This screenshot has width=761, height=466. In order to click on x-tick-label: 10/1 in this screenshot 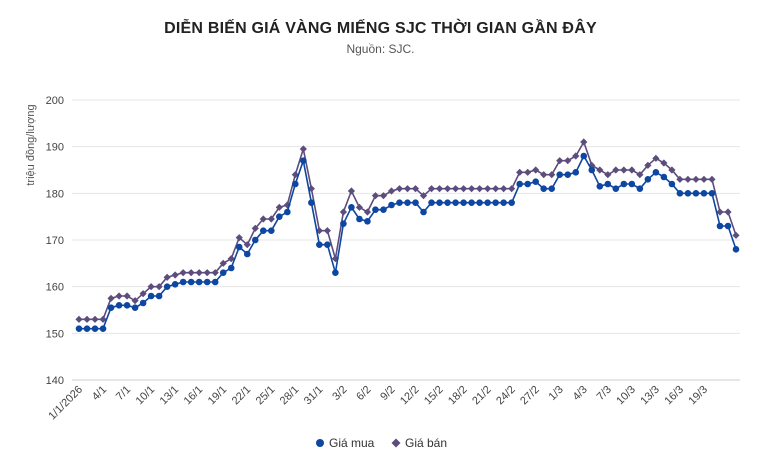, I will do `click(146, 396)`.